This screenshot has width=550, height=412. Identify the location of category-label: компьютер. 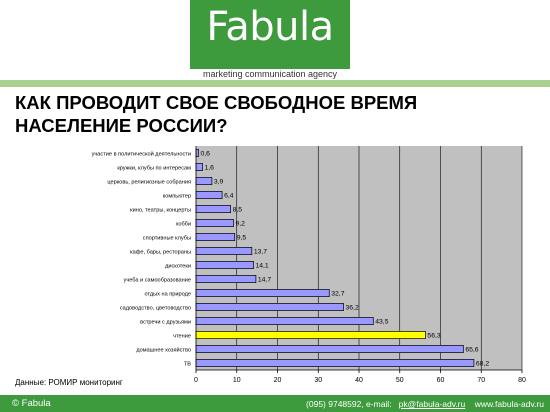
(177, 196).